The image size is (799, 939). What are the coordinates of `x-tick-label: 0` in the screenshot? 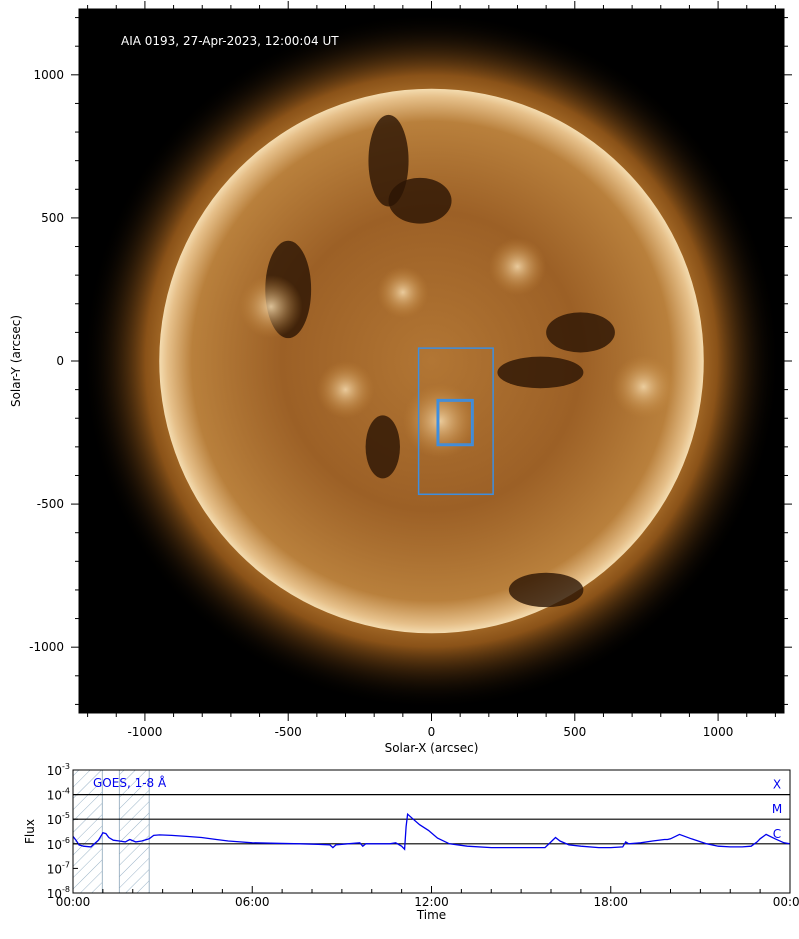 It's located at (432, 732).